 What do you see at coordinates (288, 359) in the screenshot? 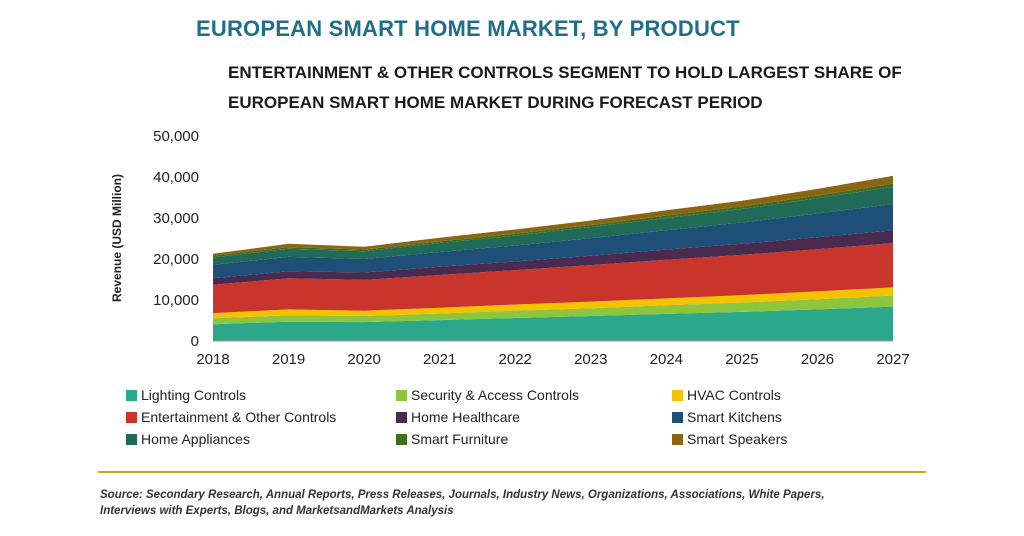
I see `x-tick-label: 2019` at bounding box center [288, 359].